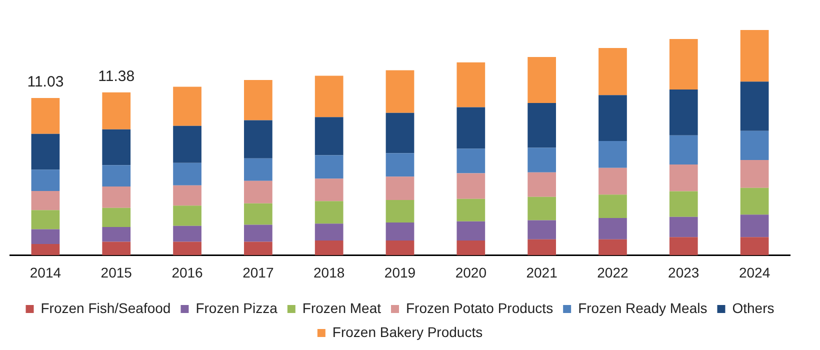  Describe the element at coordinates (116, 77) in the screenshot. I see `annotation: 11.38` at that location.